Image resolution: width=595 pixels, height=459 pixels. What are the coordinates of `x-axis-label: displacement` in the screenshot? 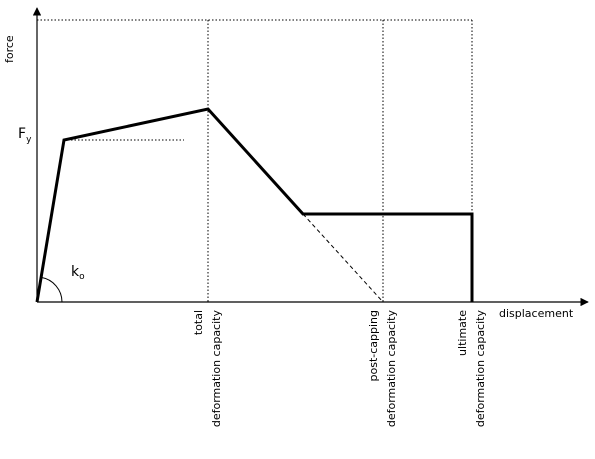 It's located at (536, 313).